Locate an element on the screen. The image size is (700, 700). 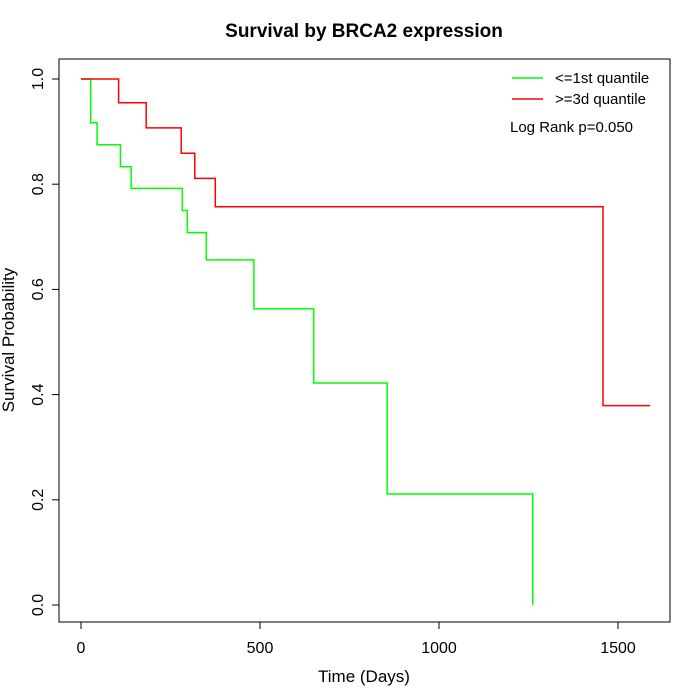
y-tick-label: 1.0 is located at coordinates (38, 79).